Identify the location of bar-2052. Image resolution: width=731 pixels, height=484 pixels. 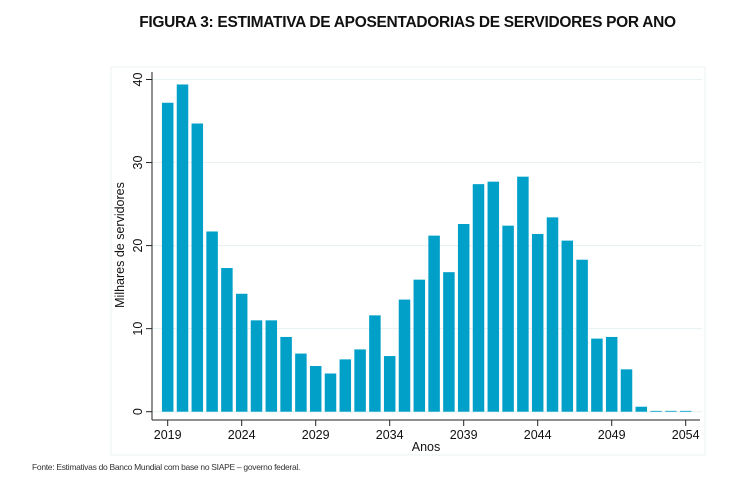
(656, 411).